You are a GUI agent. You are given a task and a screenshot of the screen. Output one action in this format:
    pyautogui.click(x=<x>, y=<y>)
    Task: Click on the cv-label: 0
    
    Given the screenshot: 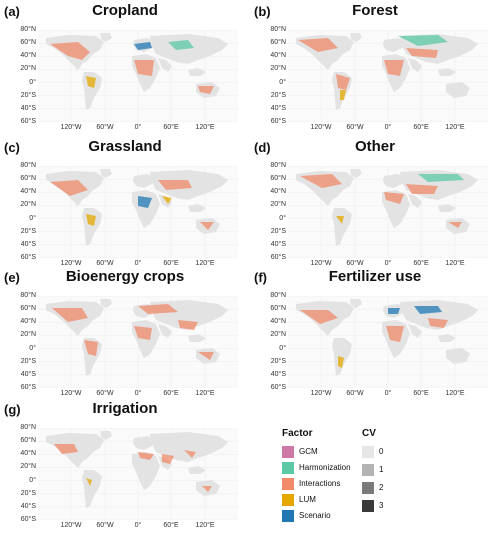 What is the action you would take?
    pyautogui.click(x=381, y=451)
    